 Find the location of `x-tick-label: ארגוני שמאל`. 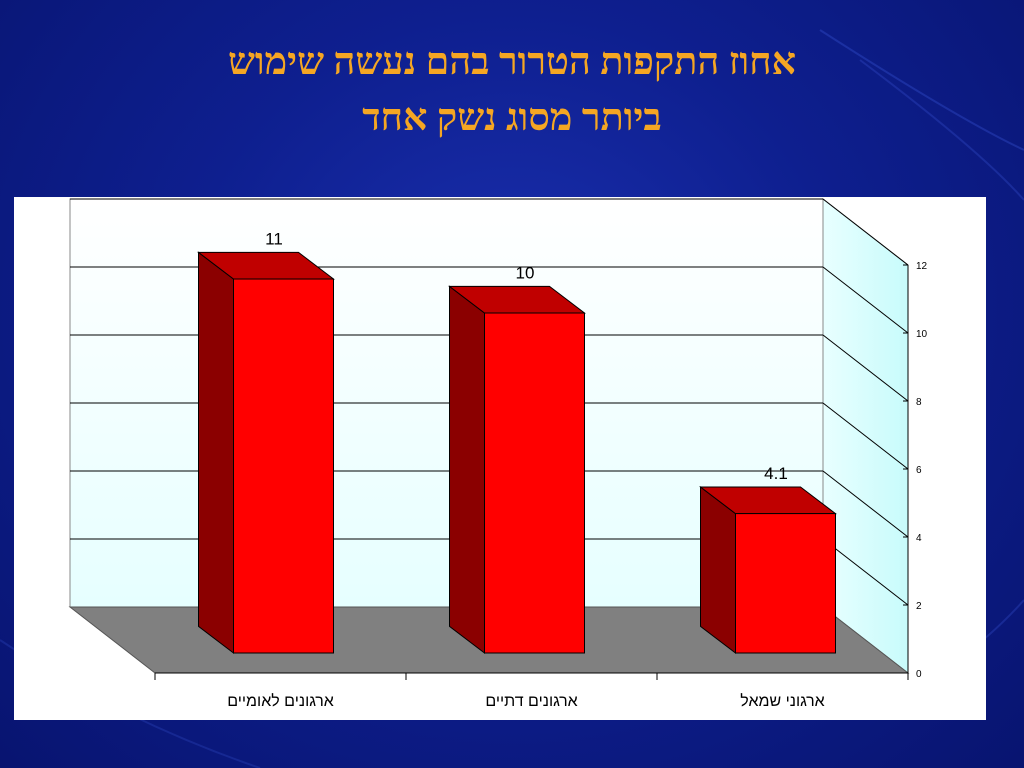

x-tick-label: ארגוני שמאל is located at coordinates (782, 701).